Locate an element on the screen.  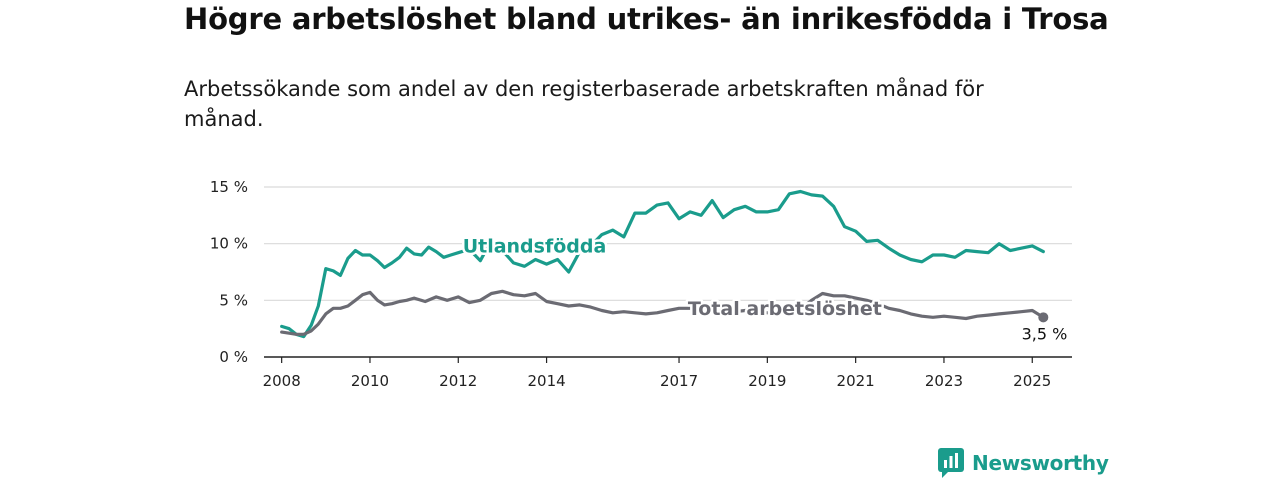
y-tick-label: 10 % is located at coordinates (229, 244).